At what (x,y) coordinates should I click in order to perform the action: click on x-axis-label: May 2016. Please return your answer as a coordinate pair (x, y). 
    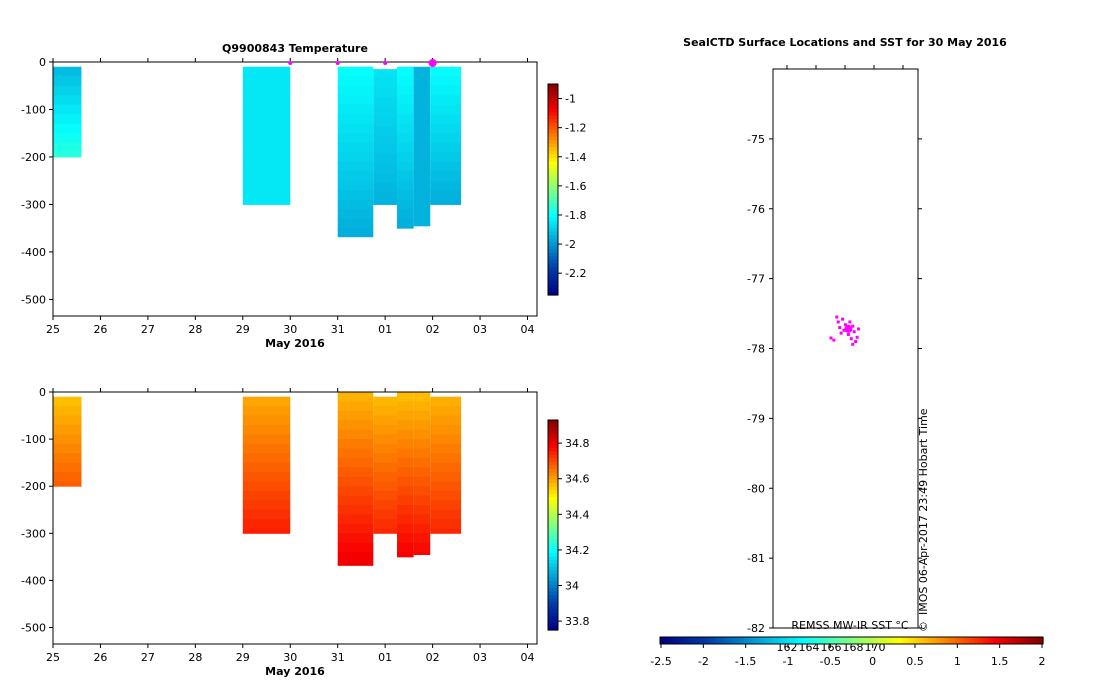
    Looking at the image, I should click on (295, 671).